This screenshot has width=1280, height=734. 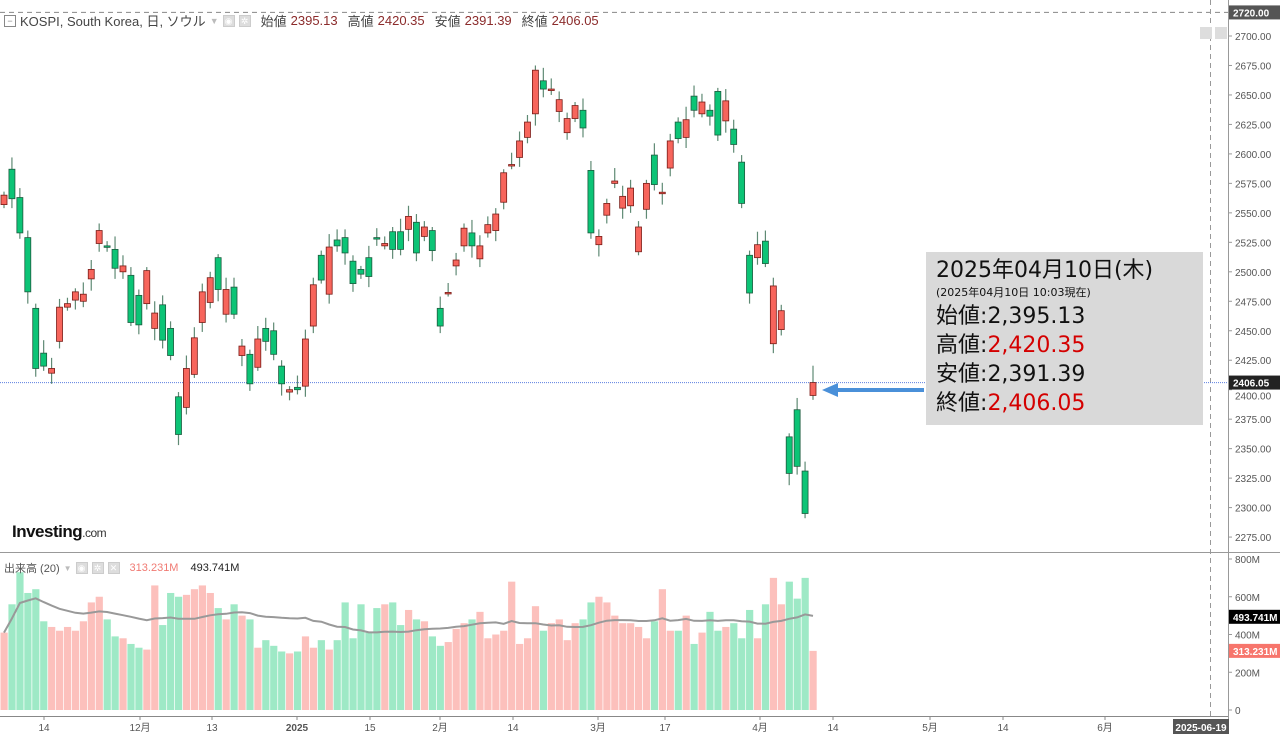 What do you see at coordinates (1253, 125) in the screenshot?
I see `y-tick-label: 2625.00` at bounding box center [1253, 125].